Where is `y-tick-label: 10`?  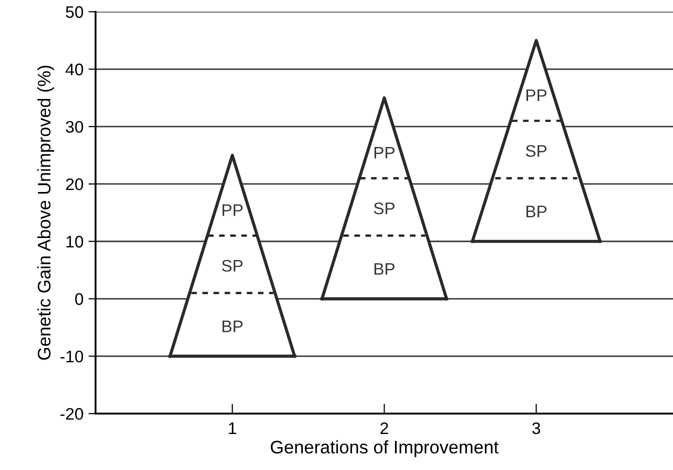 y-tick-label: 10 is located at coordinates (75, 242).